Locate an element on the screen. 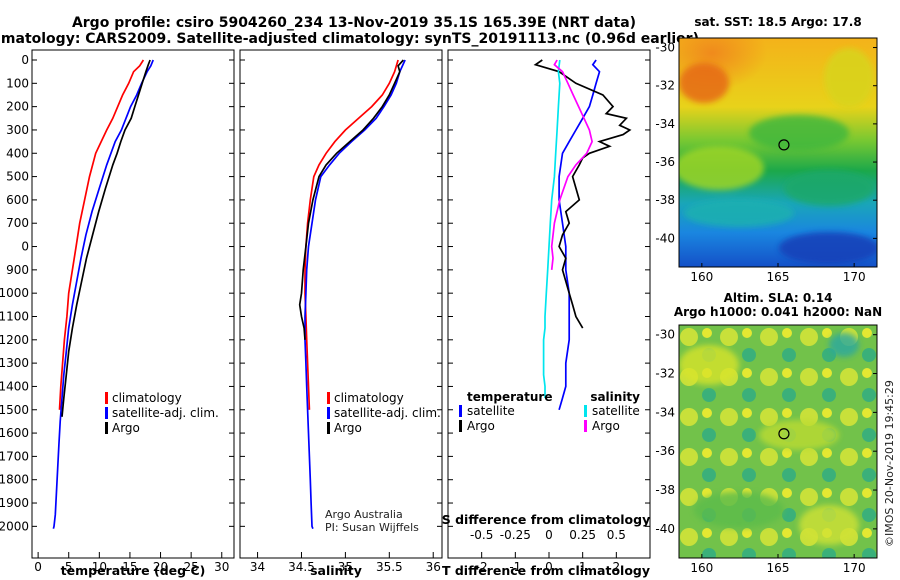 This screenshot has width=900, height=580. x-tick-label: 36 is located at coordinates (433, 567).